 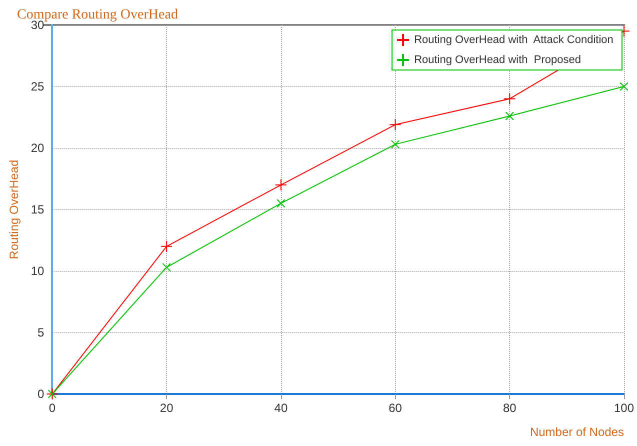 What do you see at coordinates (52, 408) in the screenshot?
I see `x-tick-label: 0` at bounding box center [52, 408].